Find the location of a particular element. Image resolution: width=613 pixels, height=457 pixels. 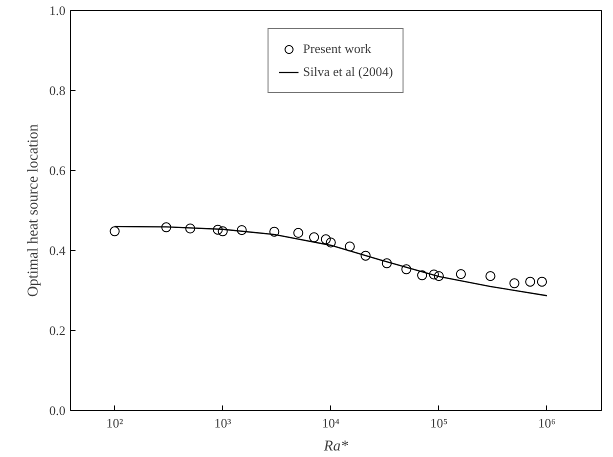

y-tick-label: 0.4 is located at coordinates (57, 250).